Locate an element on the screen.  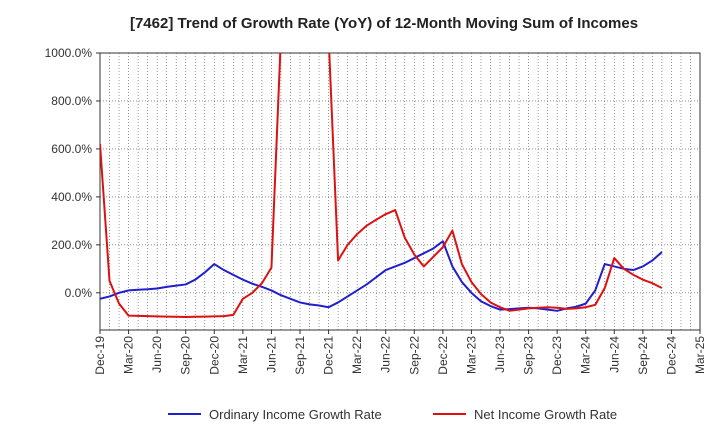
x-tick-label: Jun-21 is located at coordinates (271, 354).